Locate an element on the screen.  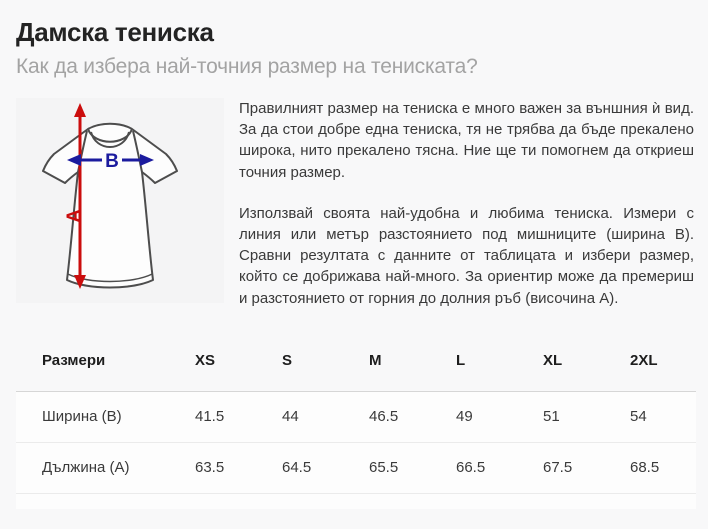
width-arrow-b: B is located at coordinates (110, 160).